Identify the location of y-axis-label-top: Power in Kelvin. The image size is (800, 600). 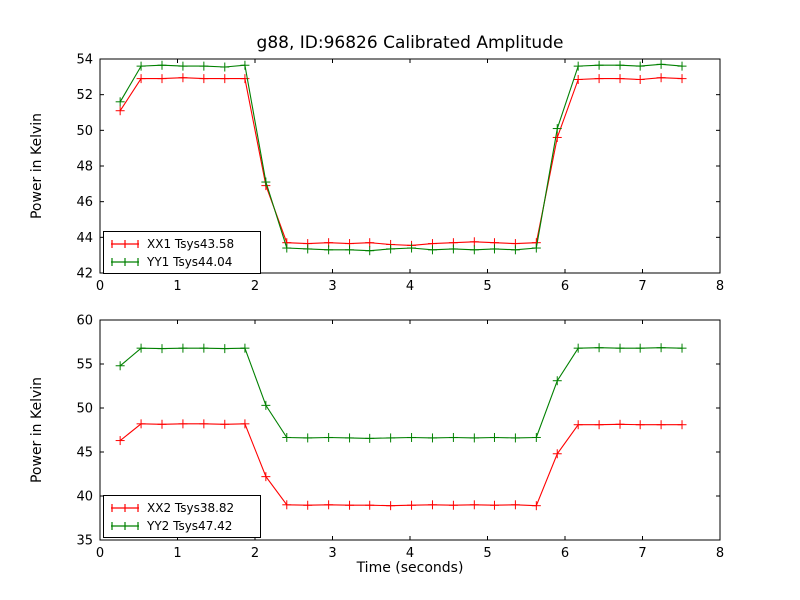
(37, 166).